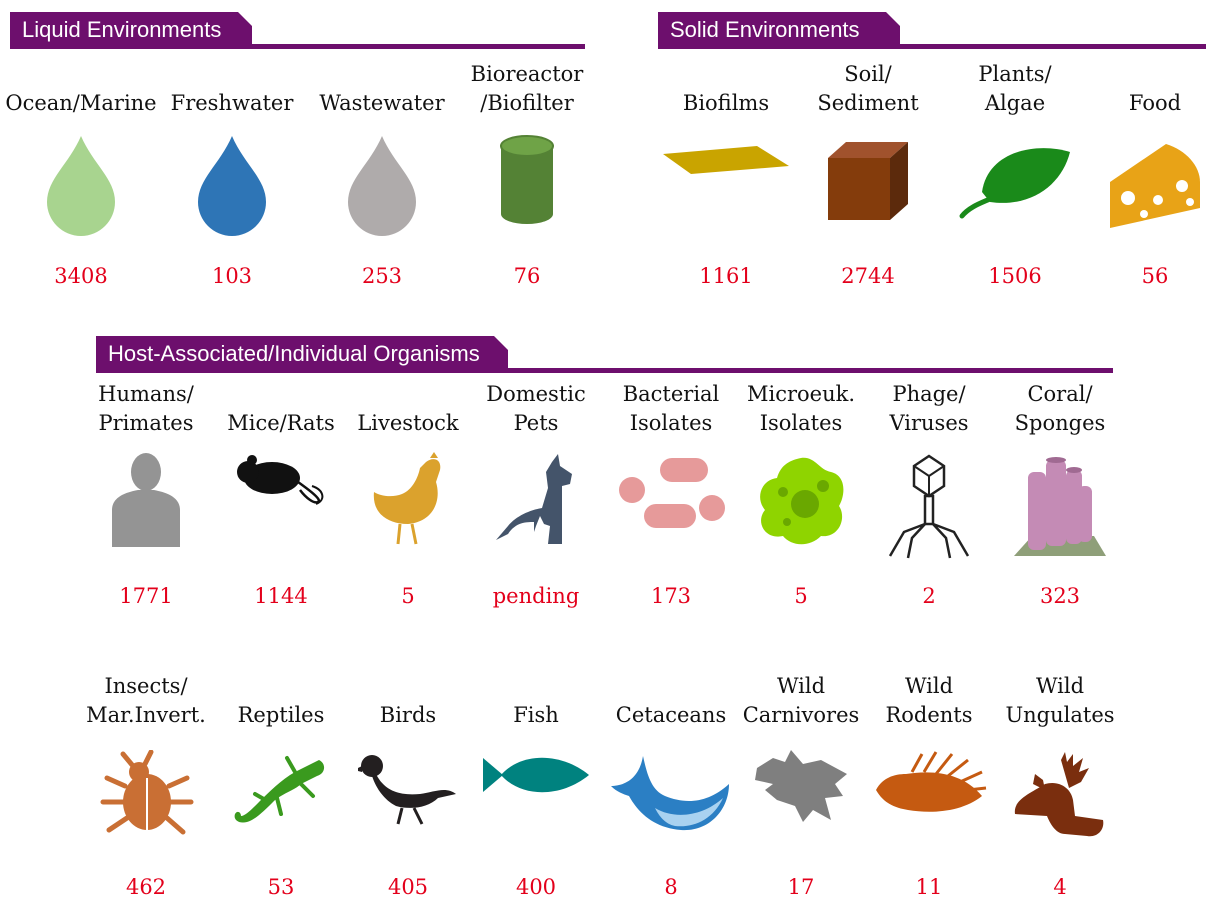 The height and width of the screenshot is (912, 1218). What do you see at coordinates (527, 181) in the screenshot?
I see `green-cylinder-icon` at bounding box center [527, 181].